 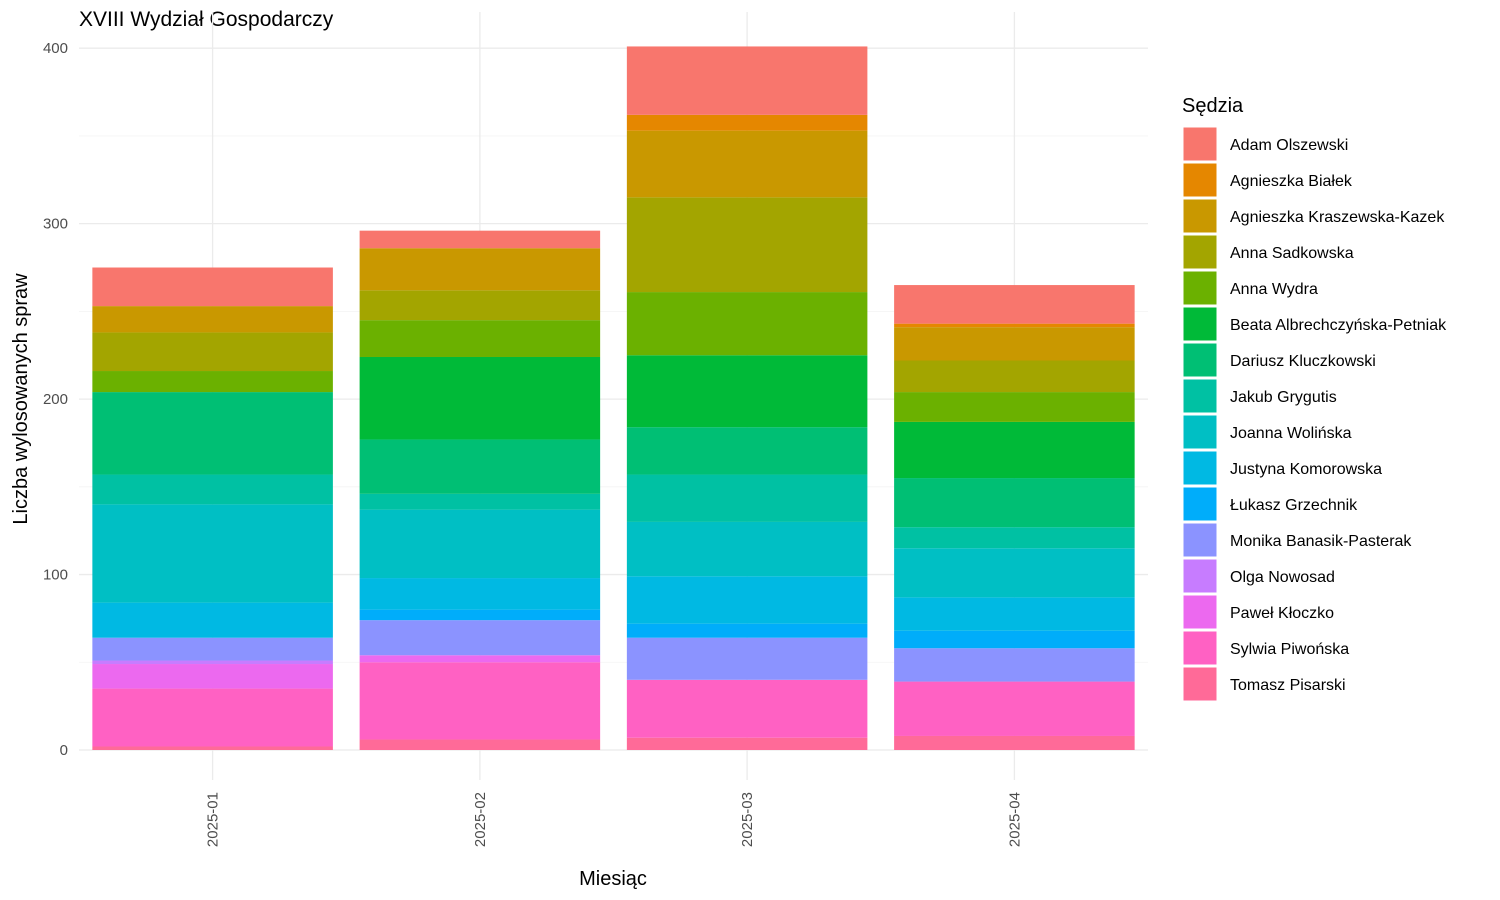 I want to click on x-tick-label: 2025-02, so click(x=480, y=819).